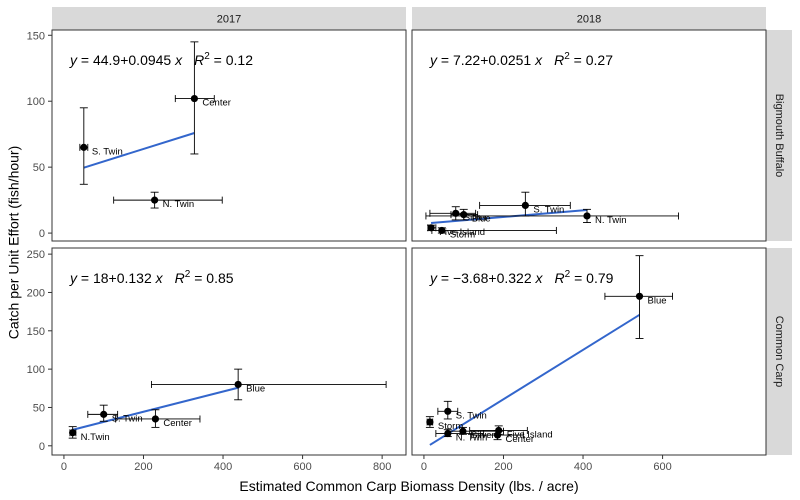 The width and height of the screenshot is (800, 500). I want to click on equation-slope: 0.0945, so click(149, 60).